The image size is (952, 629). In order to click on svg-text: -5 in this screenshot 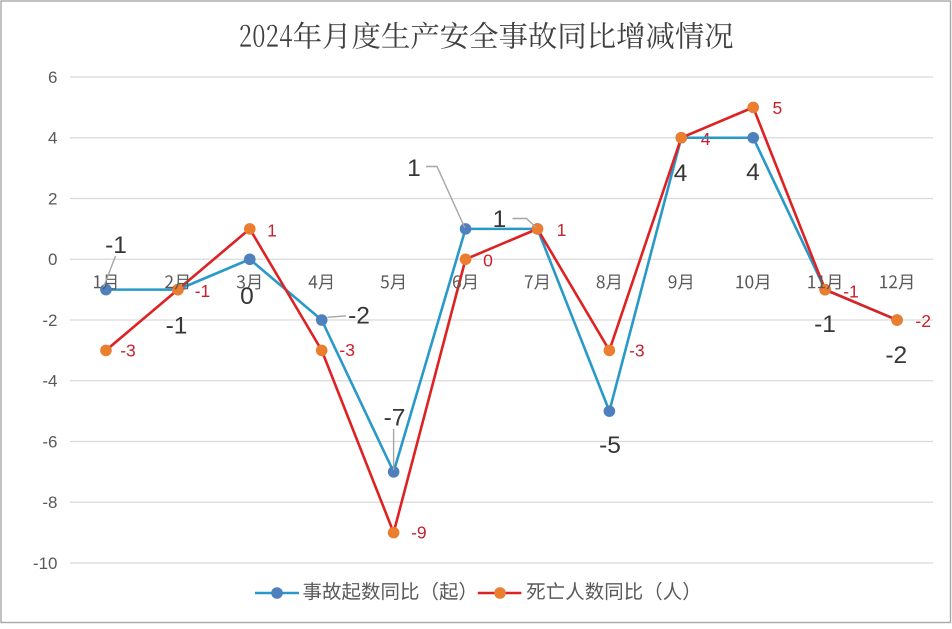, I will do `click(610, 445)`.